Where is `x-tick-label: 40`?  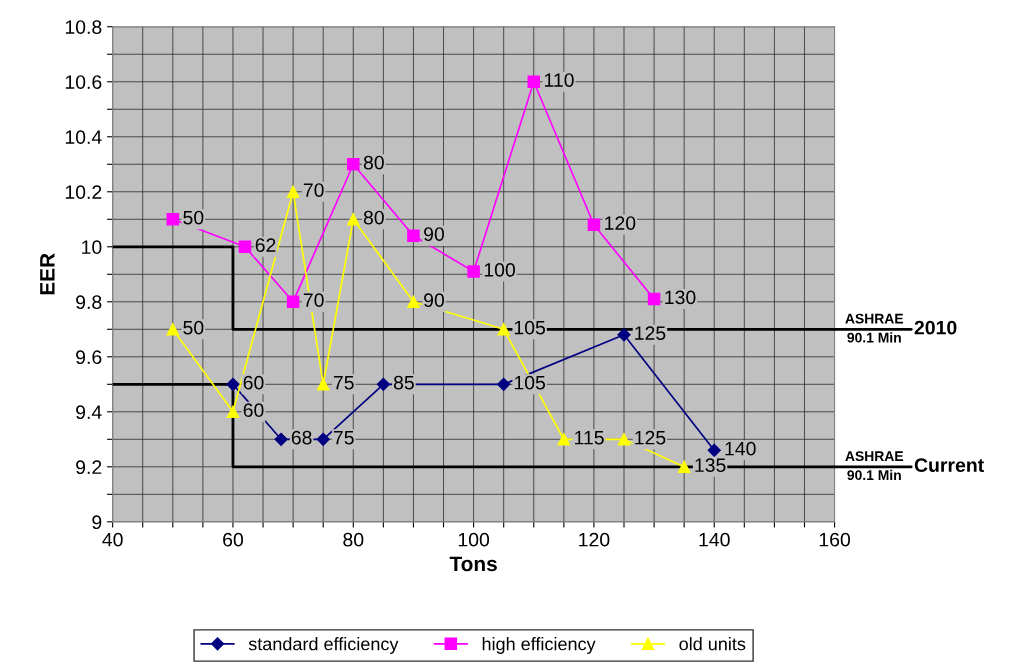 x-tick-label: 40 is located at coordinates (112, 539).